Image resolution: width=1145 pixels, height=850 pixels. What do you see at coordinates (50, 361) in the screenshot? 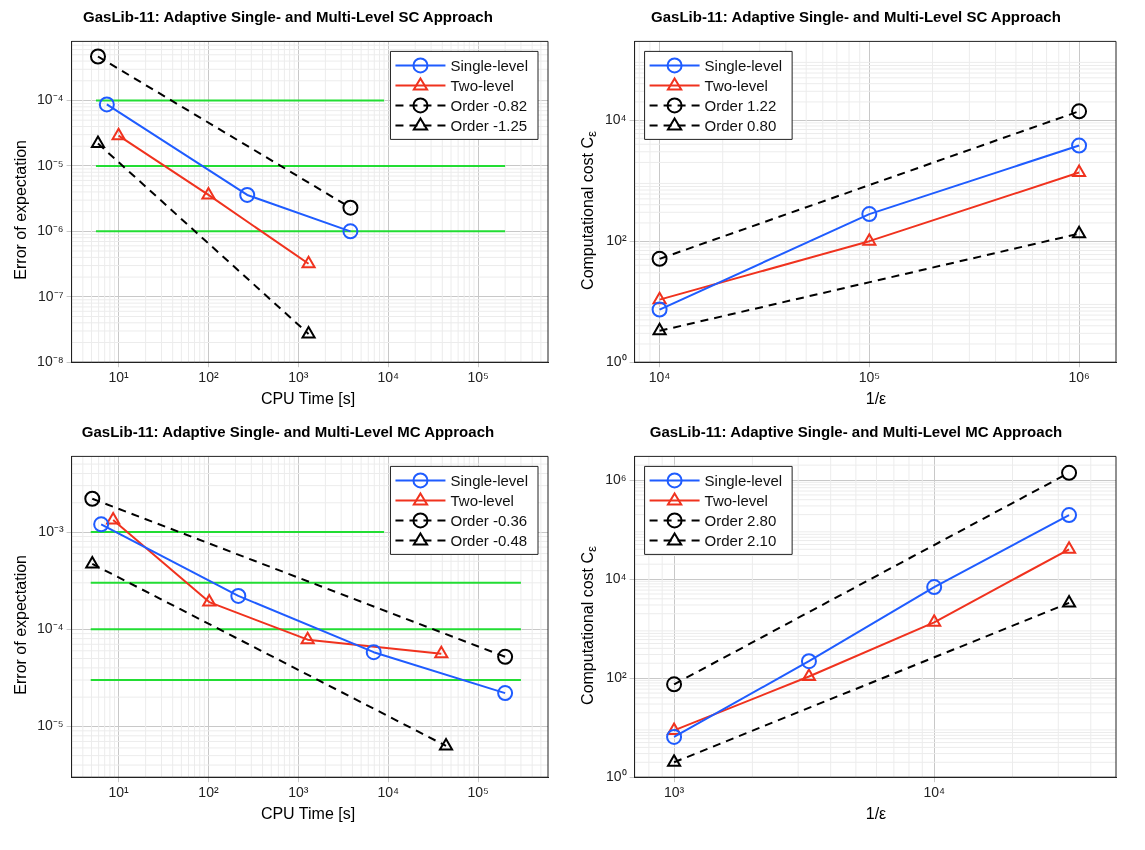
I see `y-tick-label: 10⁻⁸` at bounding box center [50, 361].